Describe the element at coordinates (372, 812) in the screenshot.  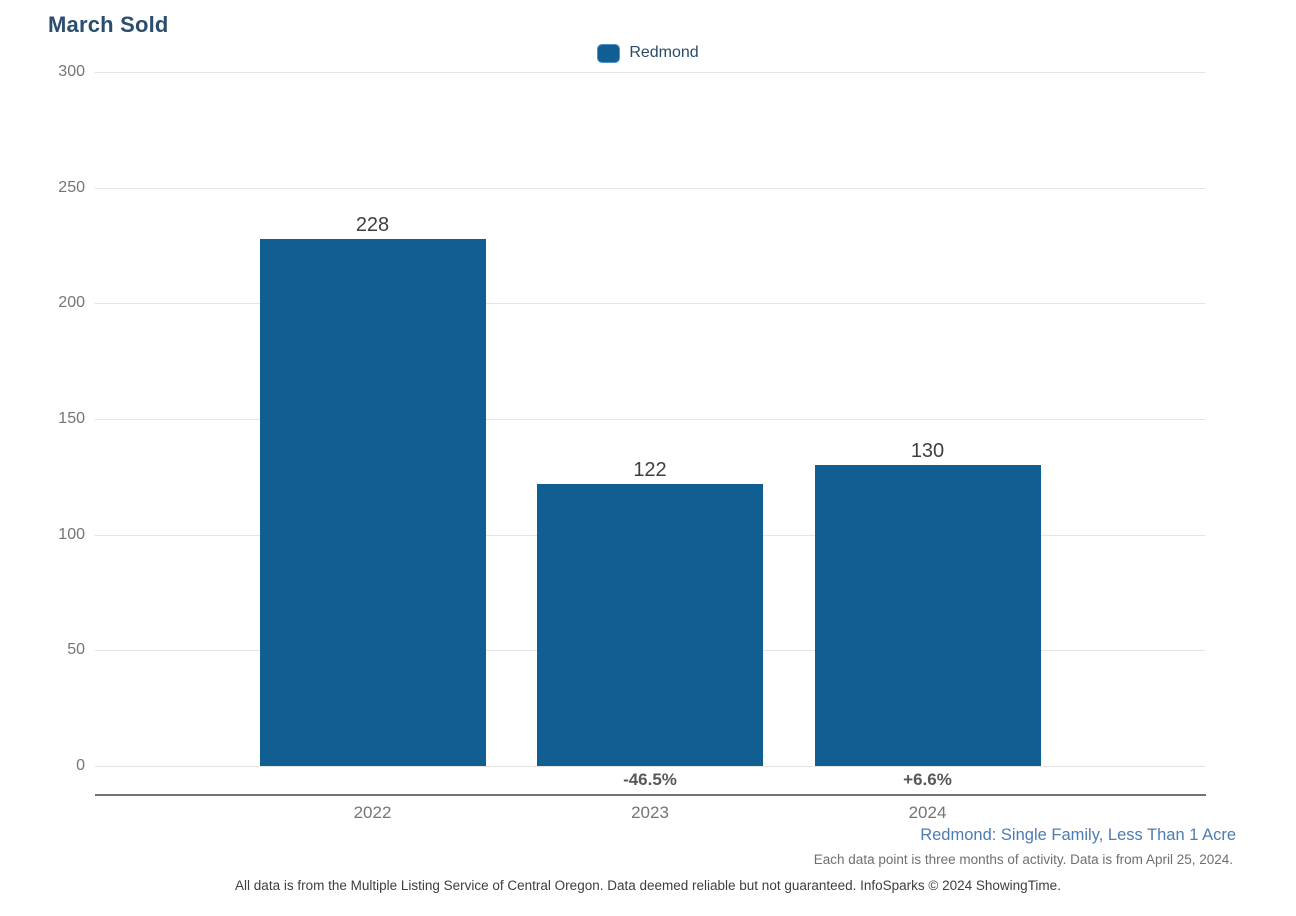
I see `x-tick-label-2022: 2022` at that location.